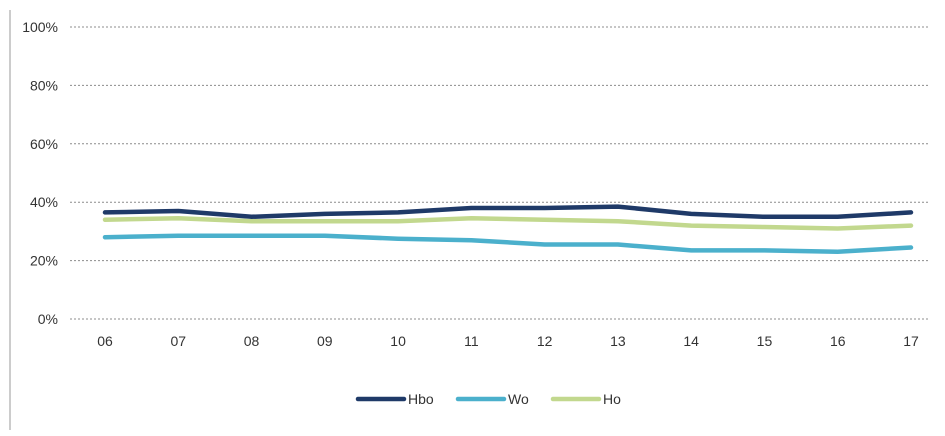 Image resolution: width=945 pixels, height=436 pixels. I want to click on y-tick-label: 60%, so click(44, 144).